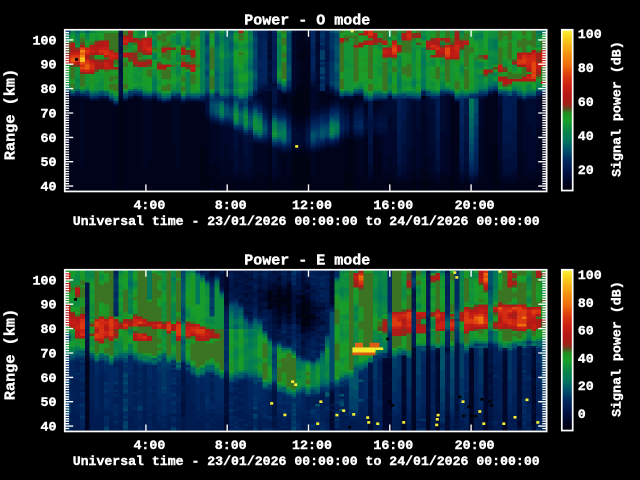 The height and width of the screenshot is (480, 640). Describe the element at coordinates (307, 21) in the screenshot. I see `svg-text: Power - O mode` at that location.